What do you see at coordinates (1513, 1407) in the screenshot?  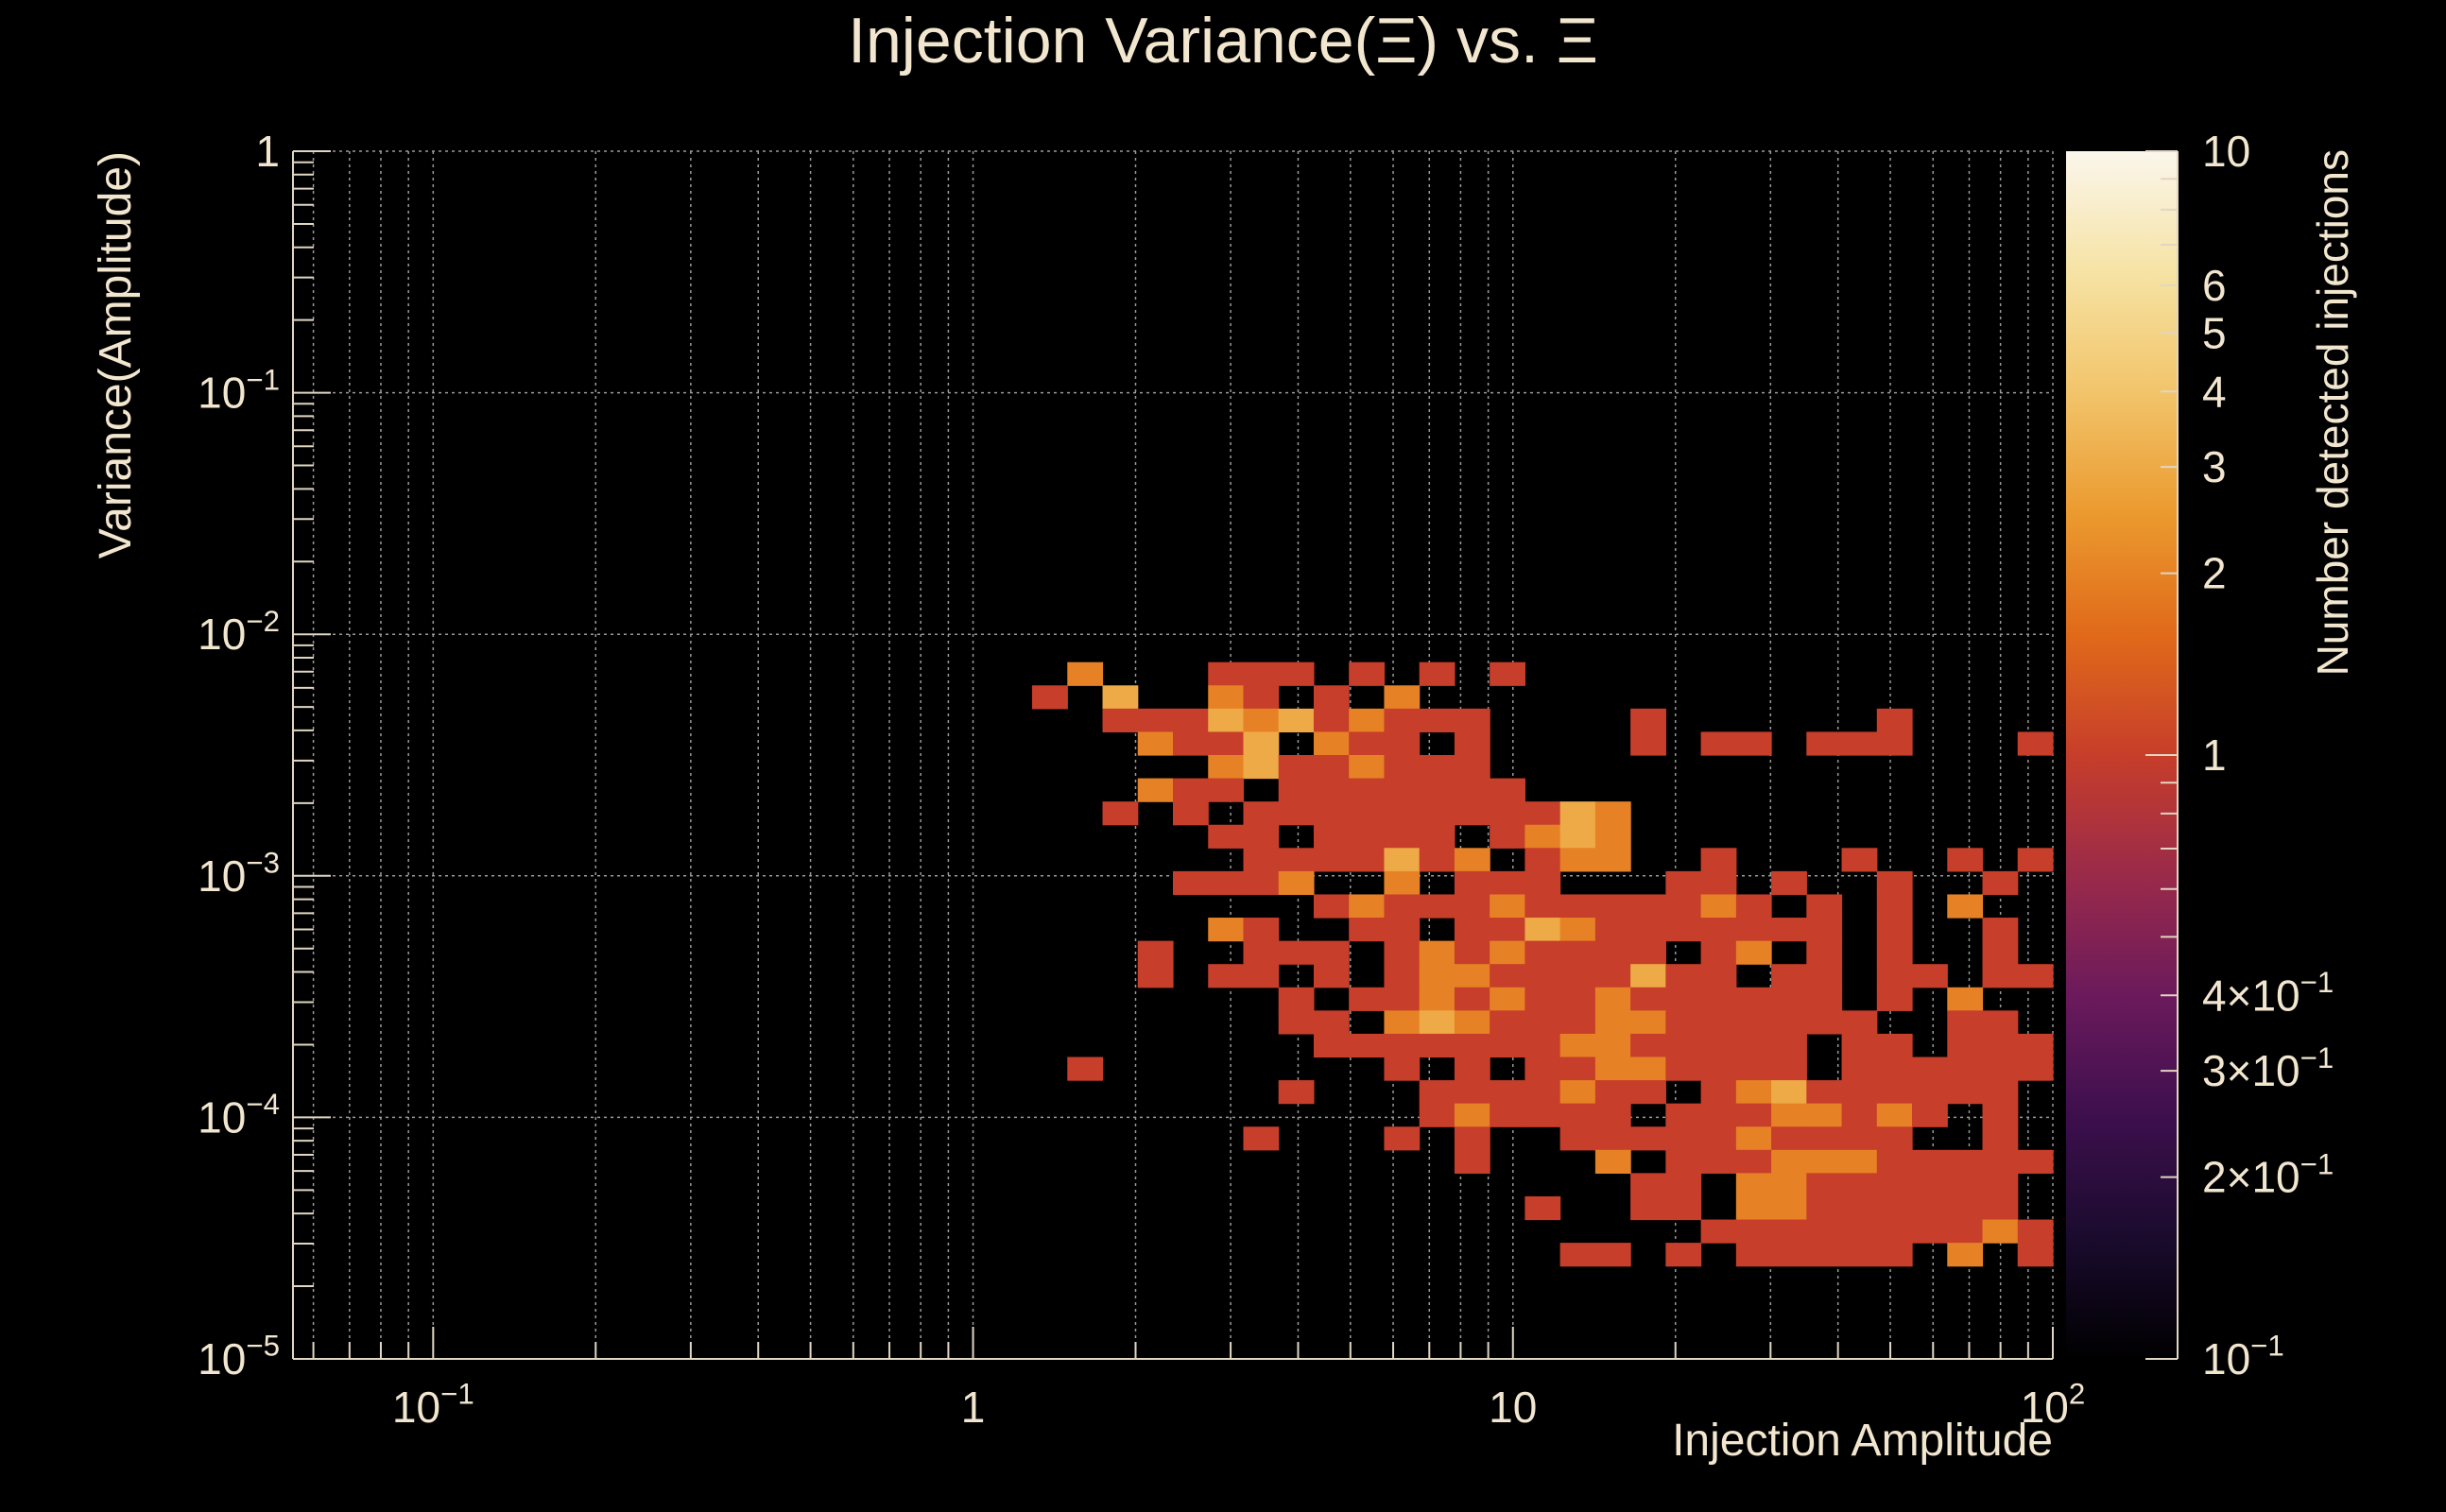 I see `x-tick-label: 10` at bounding box center [1513, 1407].